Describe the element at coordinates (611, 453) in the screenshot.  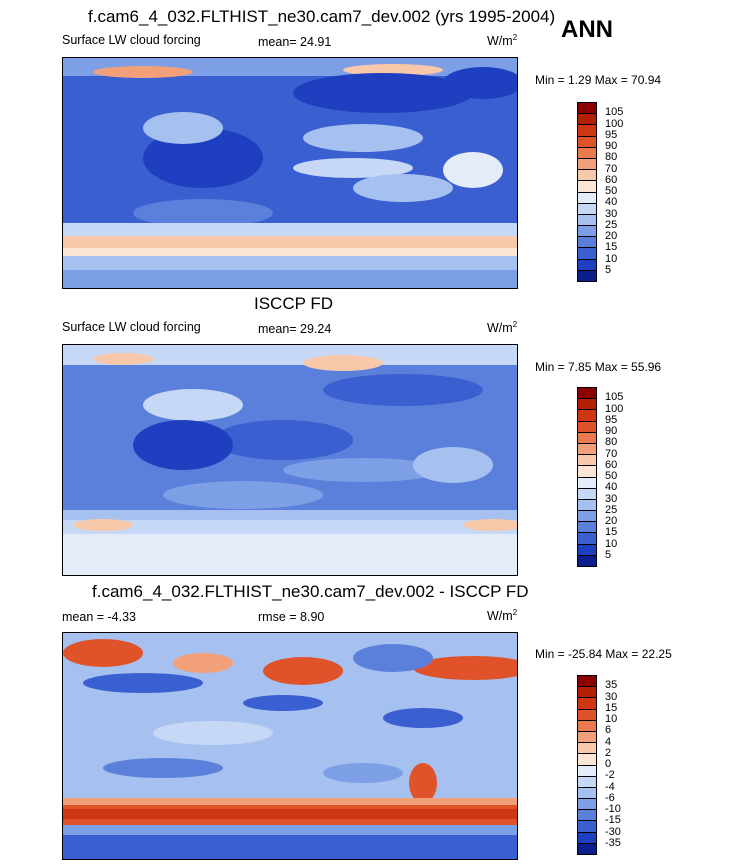
I see `panel2-colorbar-tick: 70` at that location.